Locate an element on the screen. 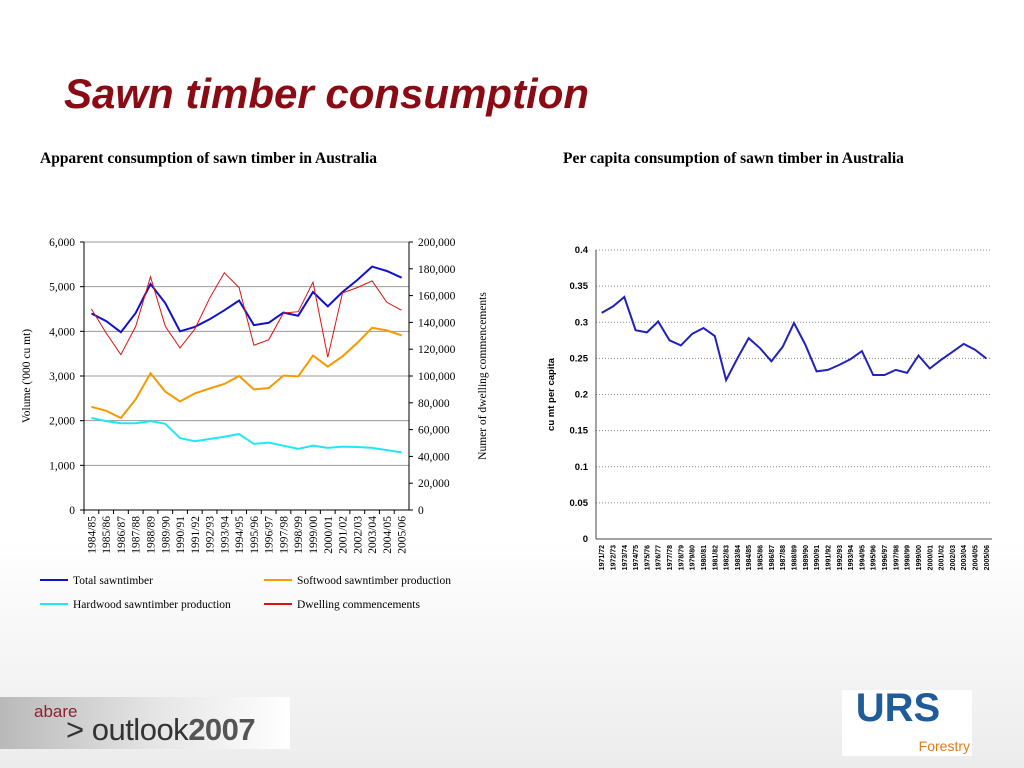 The image size is (1024, 768). per-capita-y-axis-title: cu mt per capita is located at coordinates (551, 394).